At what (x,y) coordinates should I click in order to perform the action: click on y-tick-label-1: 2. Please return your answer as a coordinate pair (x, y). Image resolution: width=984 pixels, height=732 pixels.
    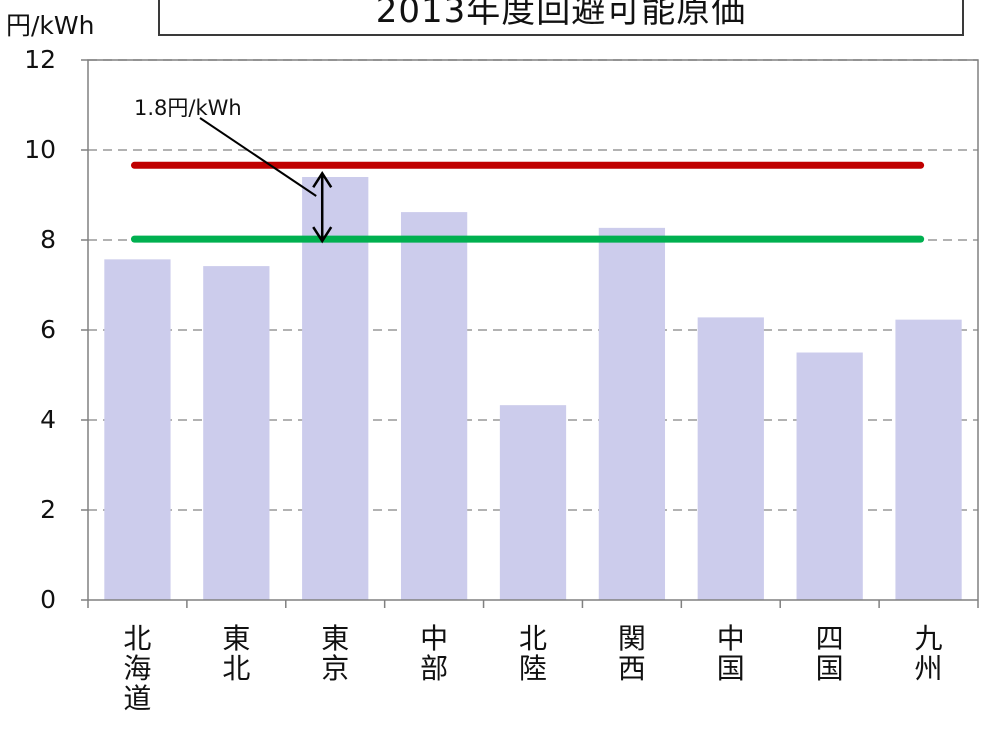
    Looking at the image, I should click on (48, 509).